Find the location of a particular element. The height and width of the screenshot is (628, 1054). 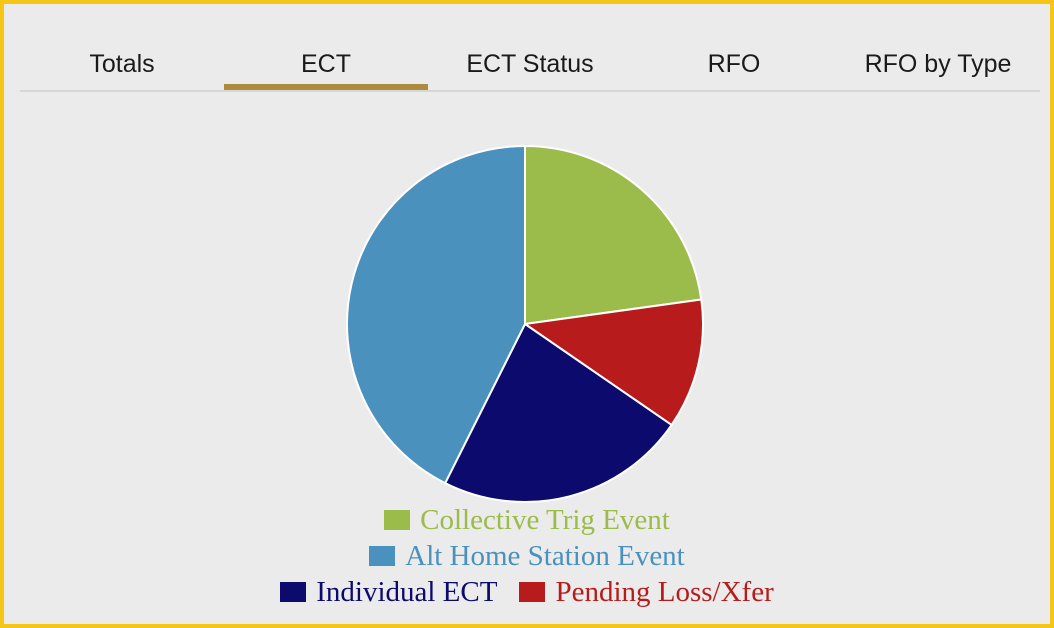

legend-row: Alt Home Station Event is located at coordinates (527, 556).